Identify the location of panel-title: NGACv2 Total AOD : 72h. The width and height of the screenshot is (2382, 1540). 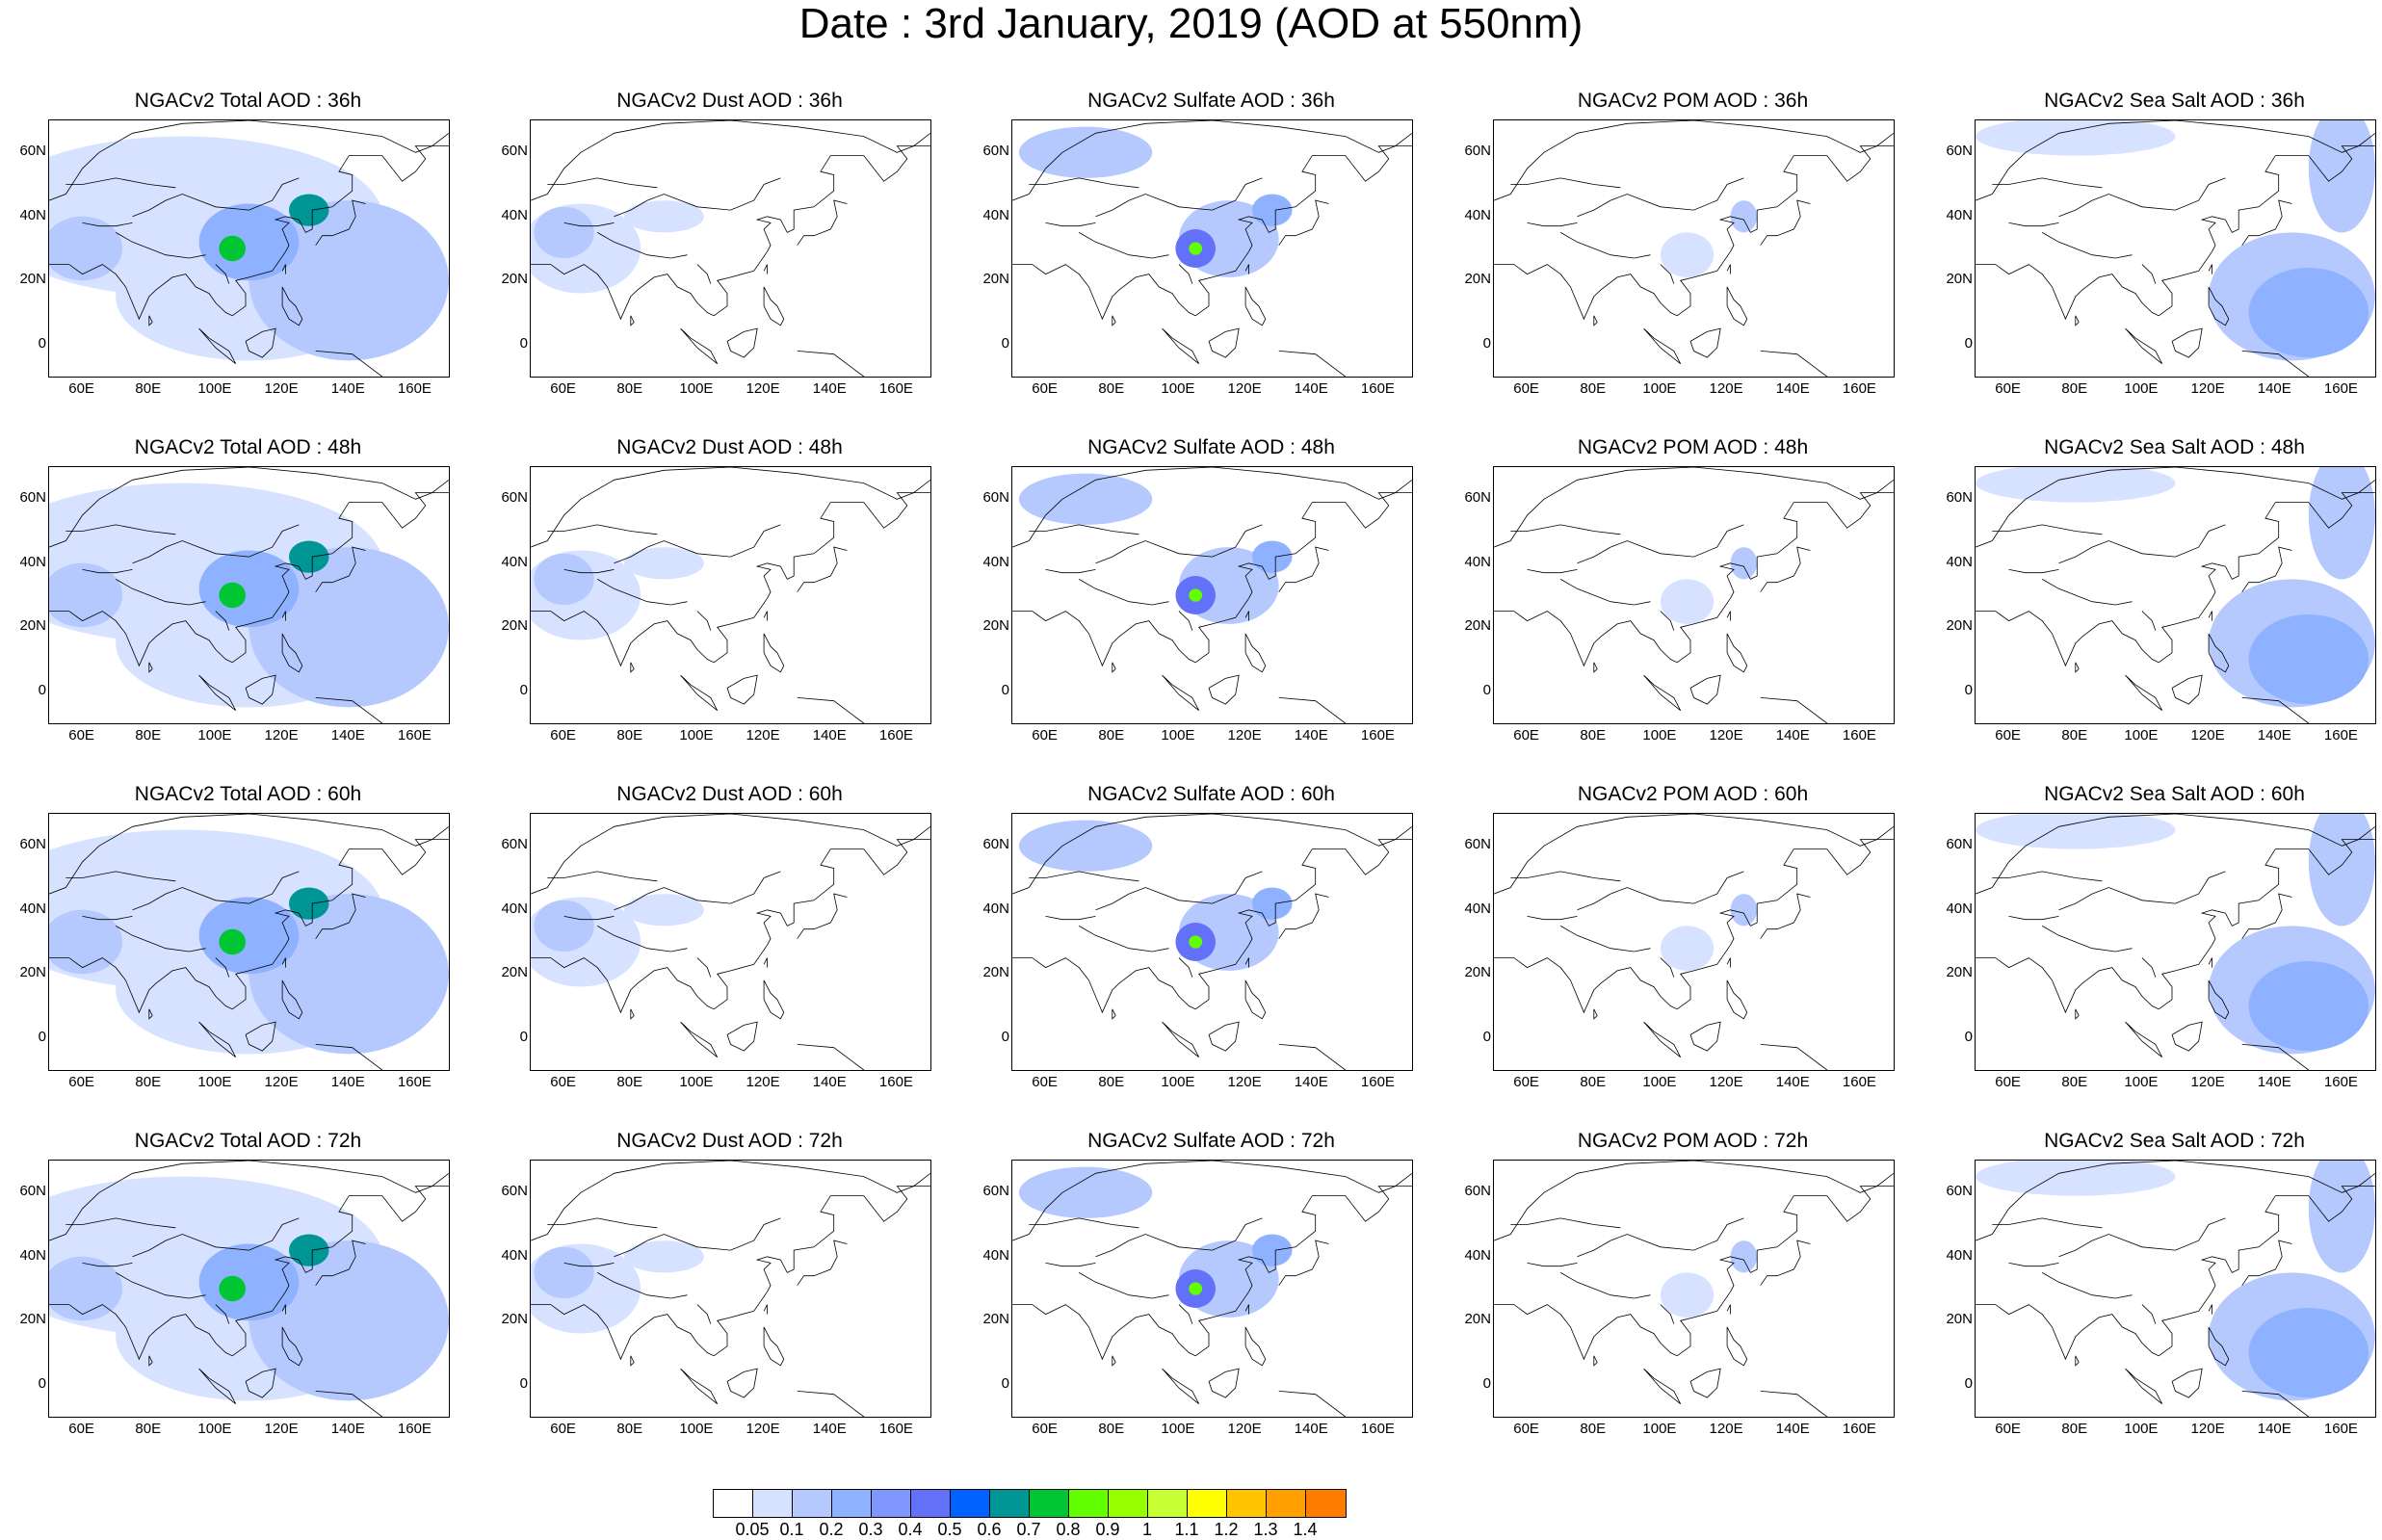
(248, 1141).